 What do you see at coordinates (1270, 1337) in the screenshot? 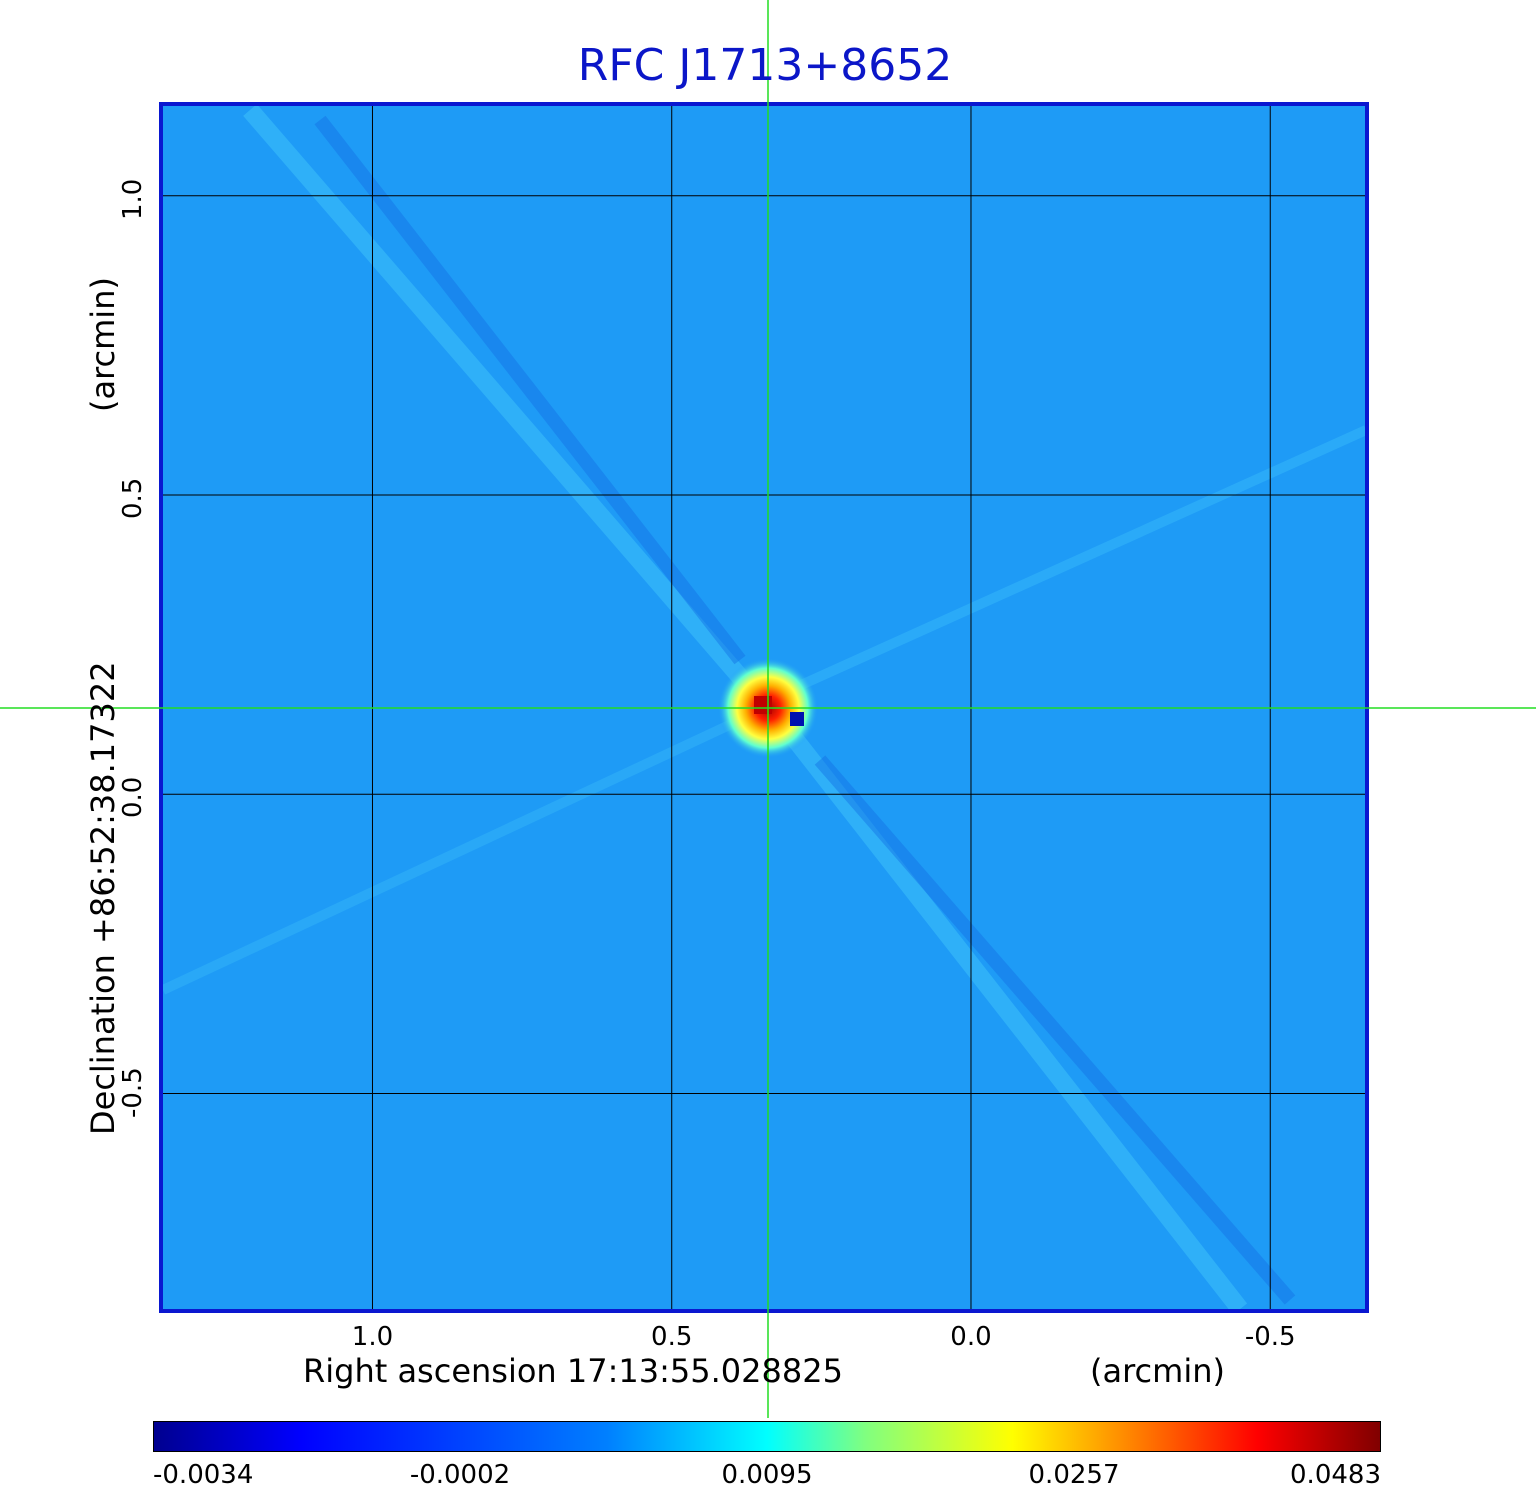
I see `x-tick-label: -0.5` at bounding box center [1270, 1337].